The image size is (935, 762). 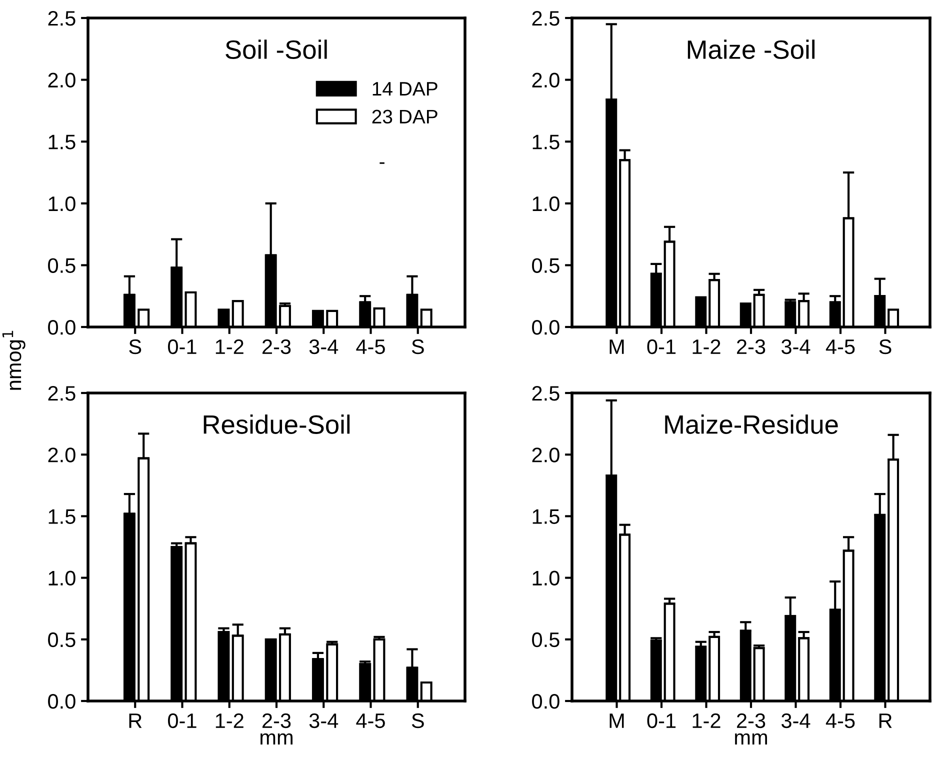 I want to click on annotation: -, so click(x=382, y=163).